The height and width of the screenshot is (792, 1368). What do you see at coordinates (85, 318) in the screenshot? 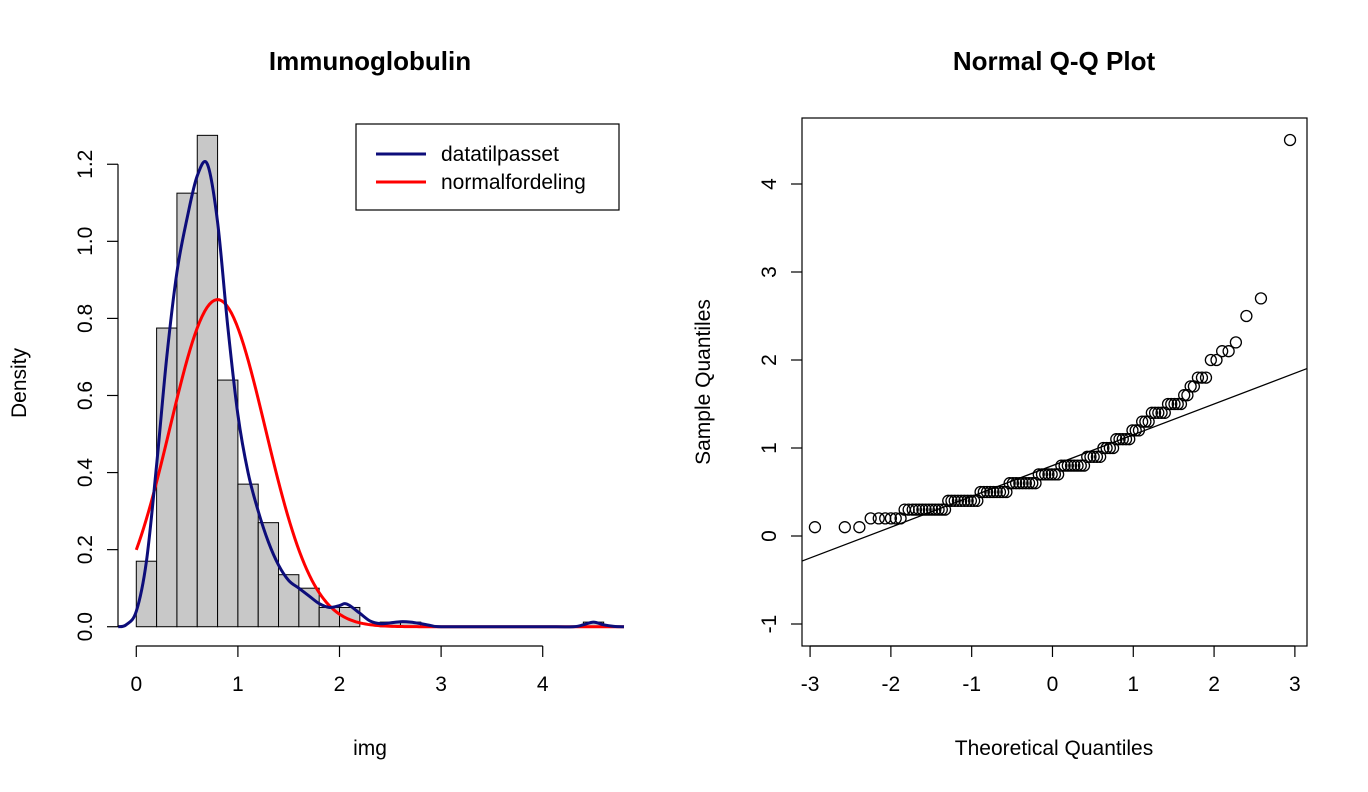
I see `y-tick-label: 0.8` at bounding box center [85, 318].